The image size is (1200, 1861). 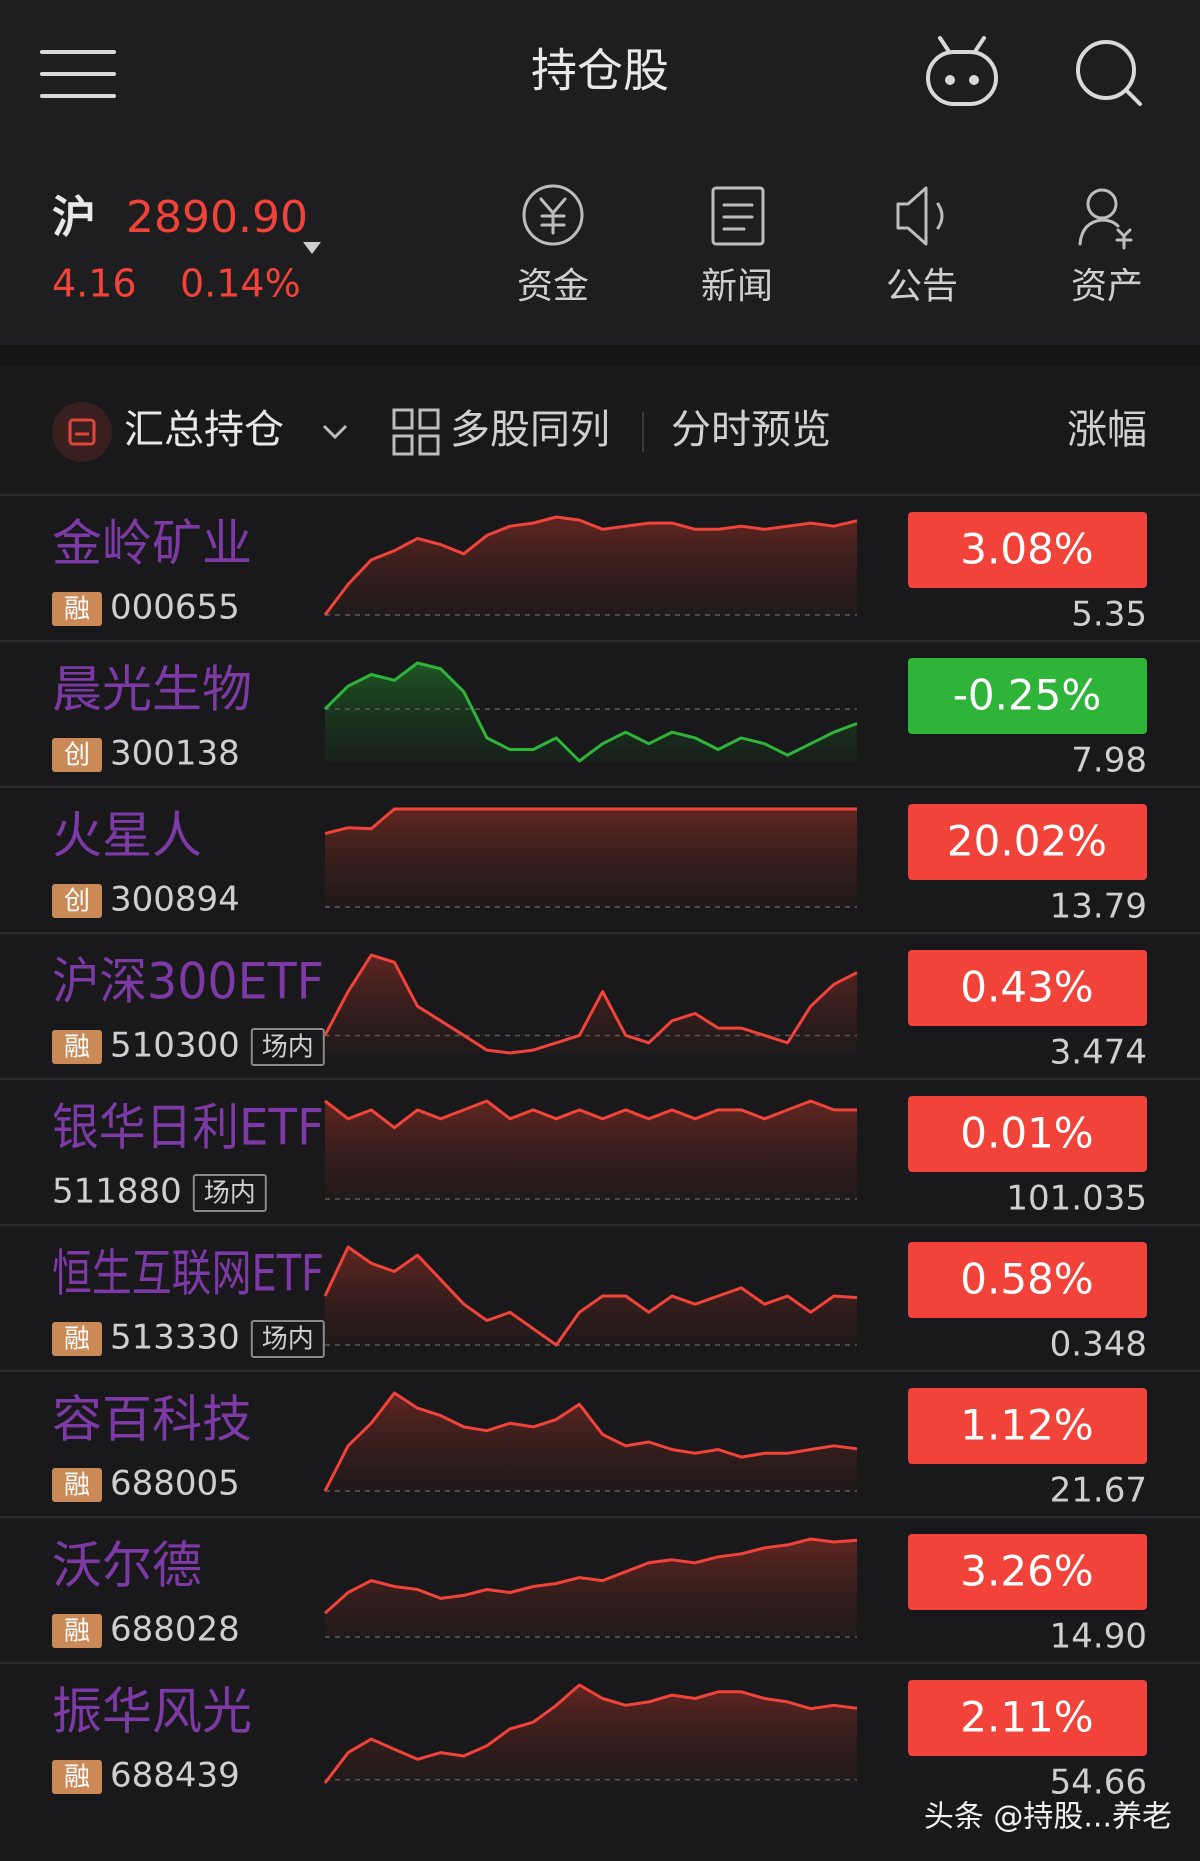 I want to click on price: 7.98, so click(x=1109, y=761).